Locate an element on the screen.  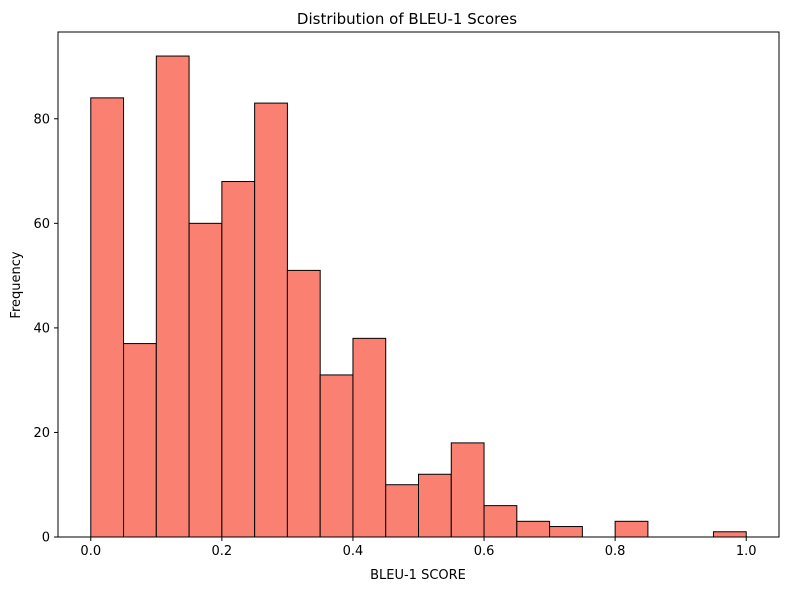
x-tick-label: 0.0 is located at coordinates (90, 551).